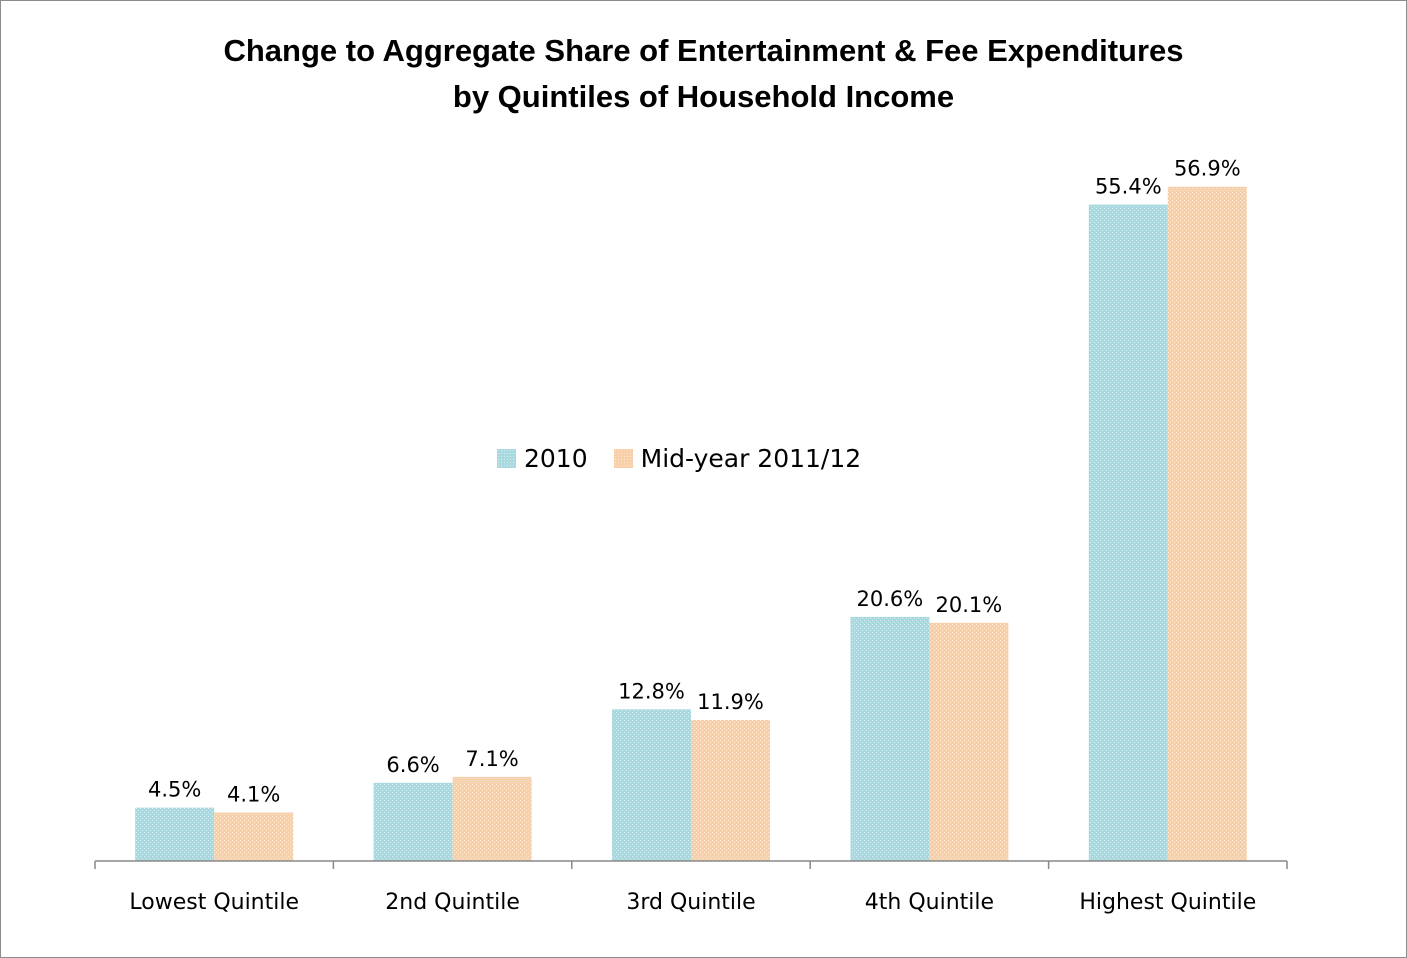  Describe the element at coordinates (1128, 532) in the screenshot. I see `bar-2010-highest-quintile` at that location.